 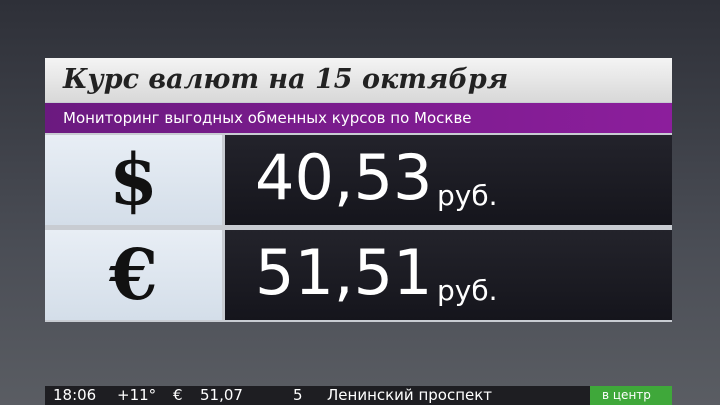 I want to click on currency: €, so click(x=178, y=395).